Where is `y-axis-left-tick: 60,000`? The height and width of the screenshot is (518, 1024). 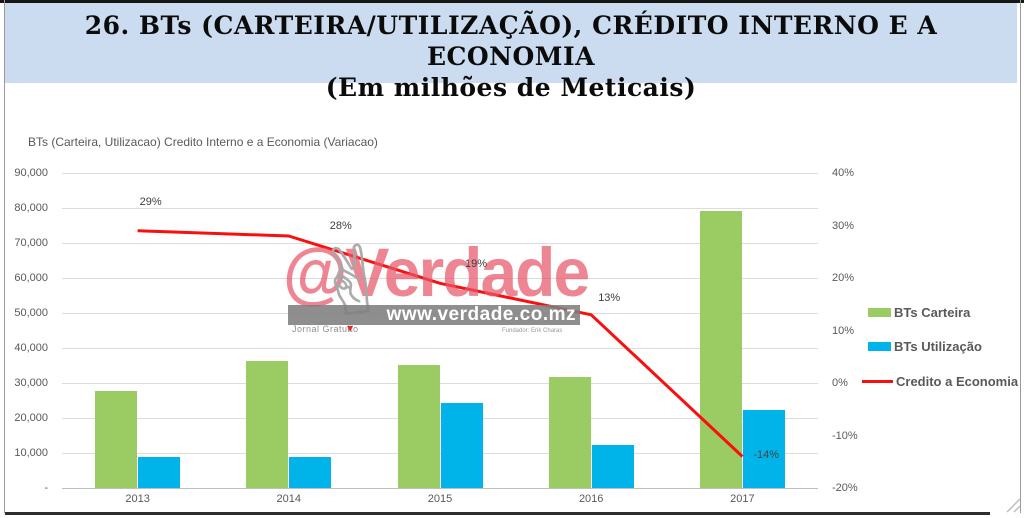 y-axis-left-tick: 60,000 is located at coordinates (31, 278).